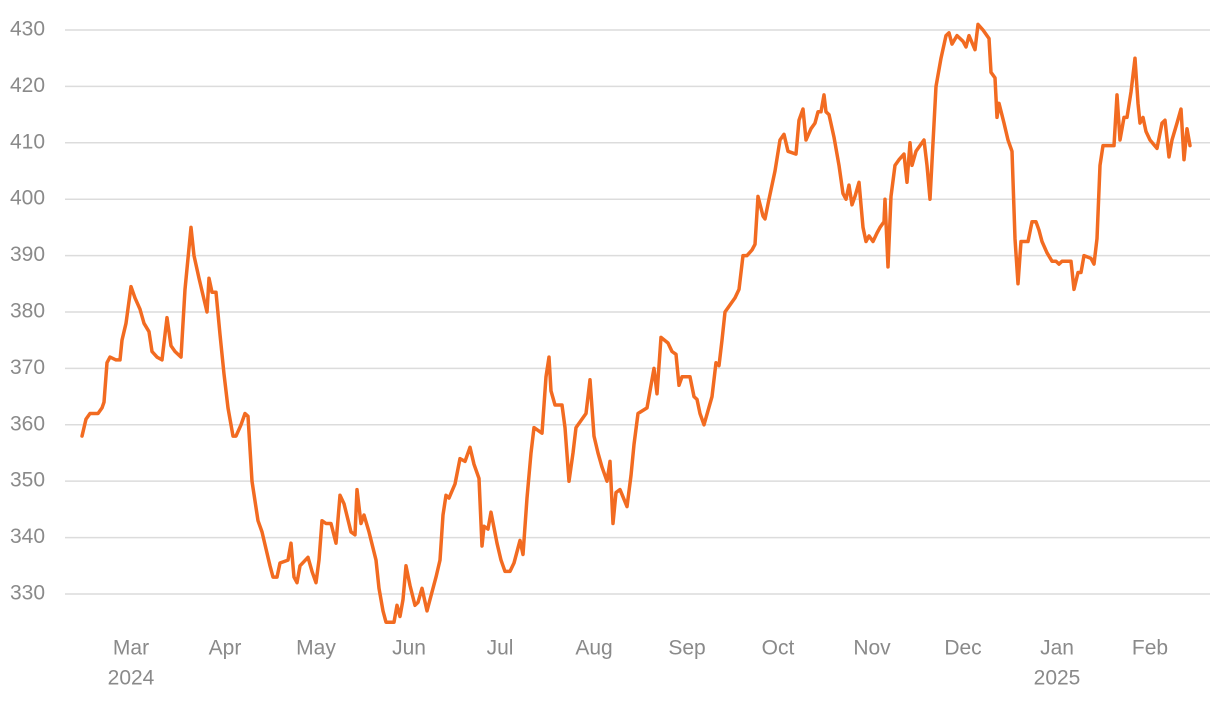  I want to click on x-year-label: 2024, so click(131, 678).